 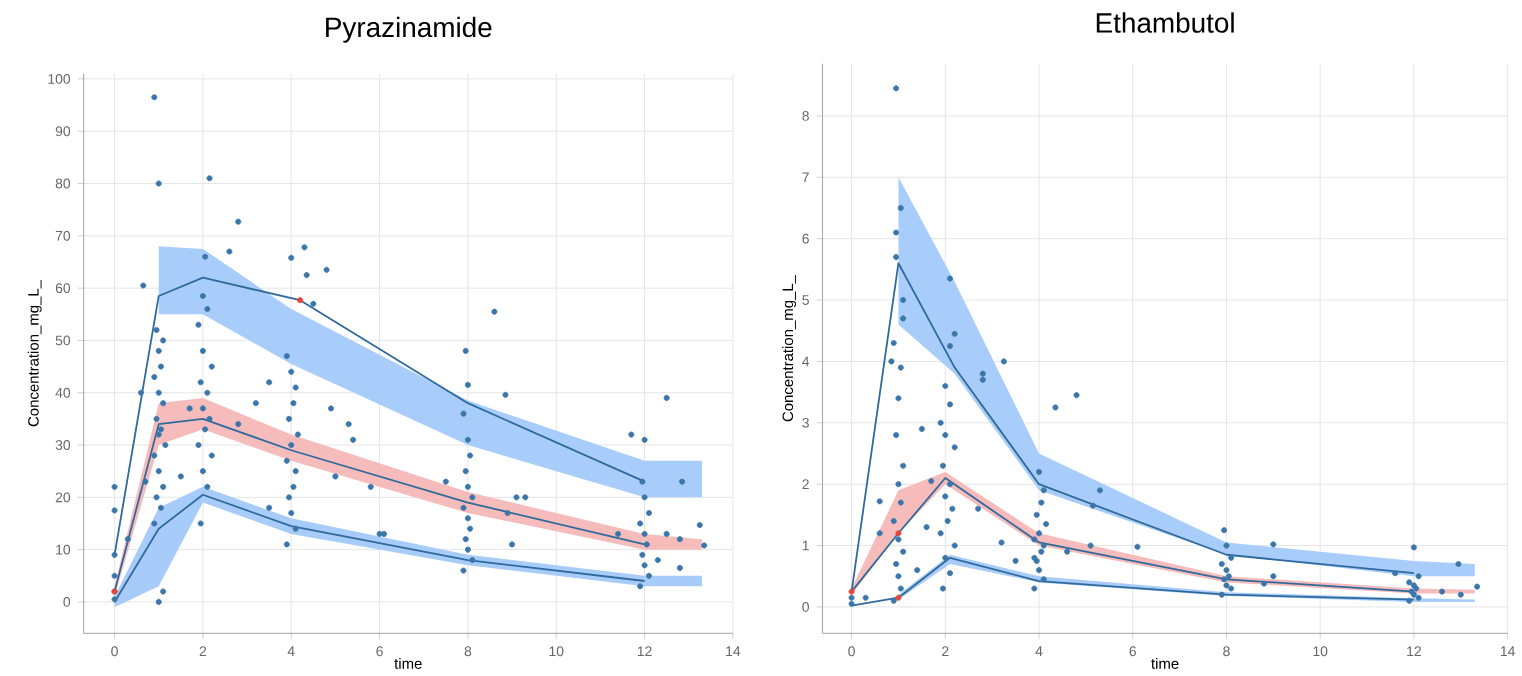 What do you see at coordinates (409, 29) in the screenshot?
I see `chart-title: Pyrazinamide` at bounding box center [409, 29].